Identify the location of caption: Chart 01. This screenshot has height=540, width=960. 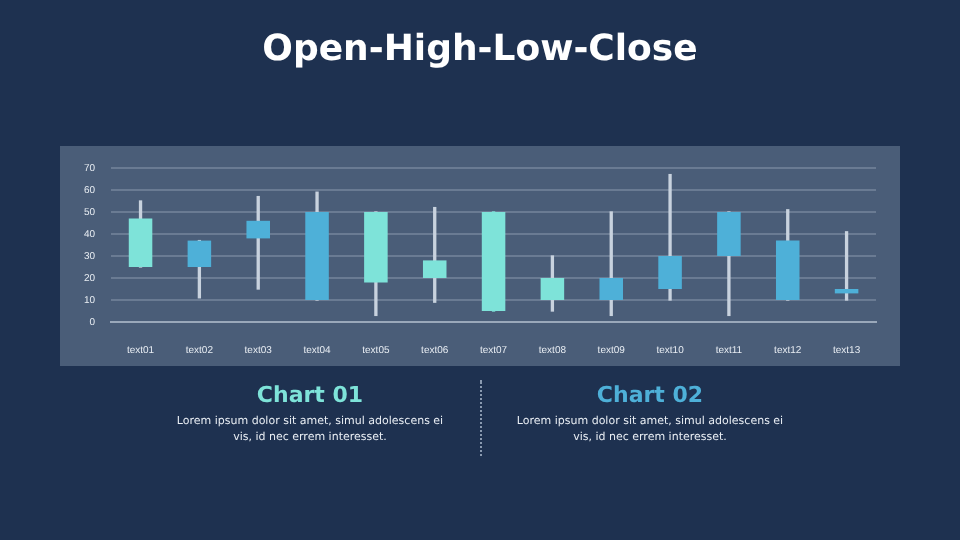
(310, 395).